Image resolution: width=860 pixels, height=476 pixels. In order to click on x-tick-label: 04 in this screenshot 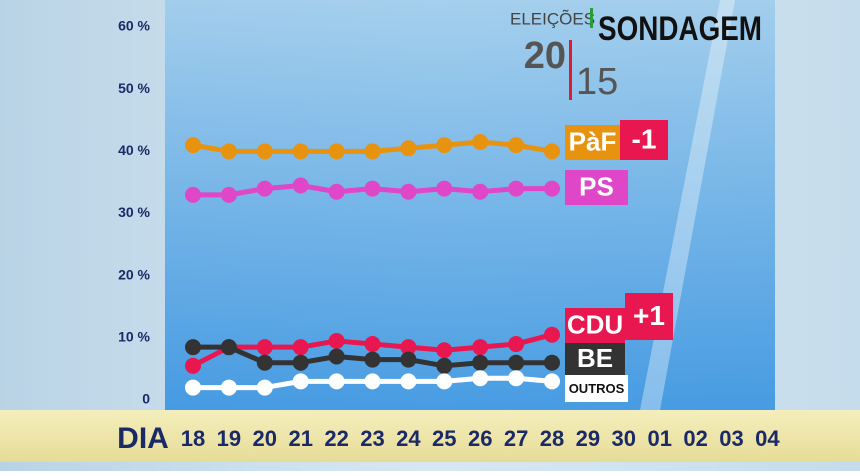, I will do `click(767, 438)`.